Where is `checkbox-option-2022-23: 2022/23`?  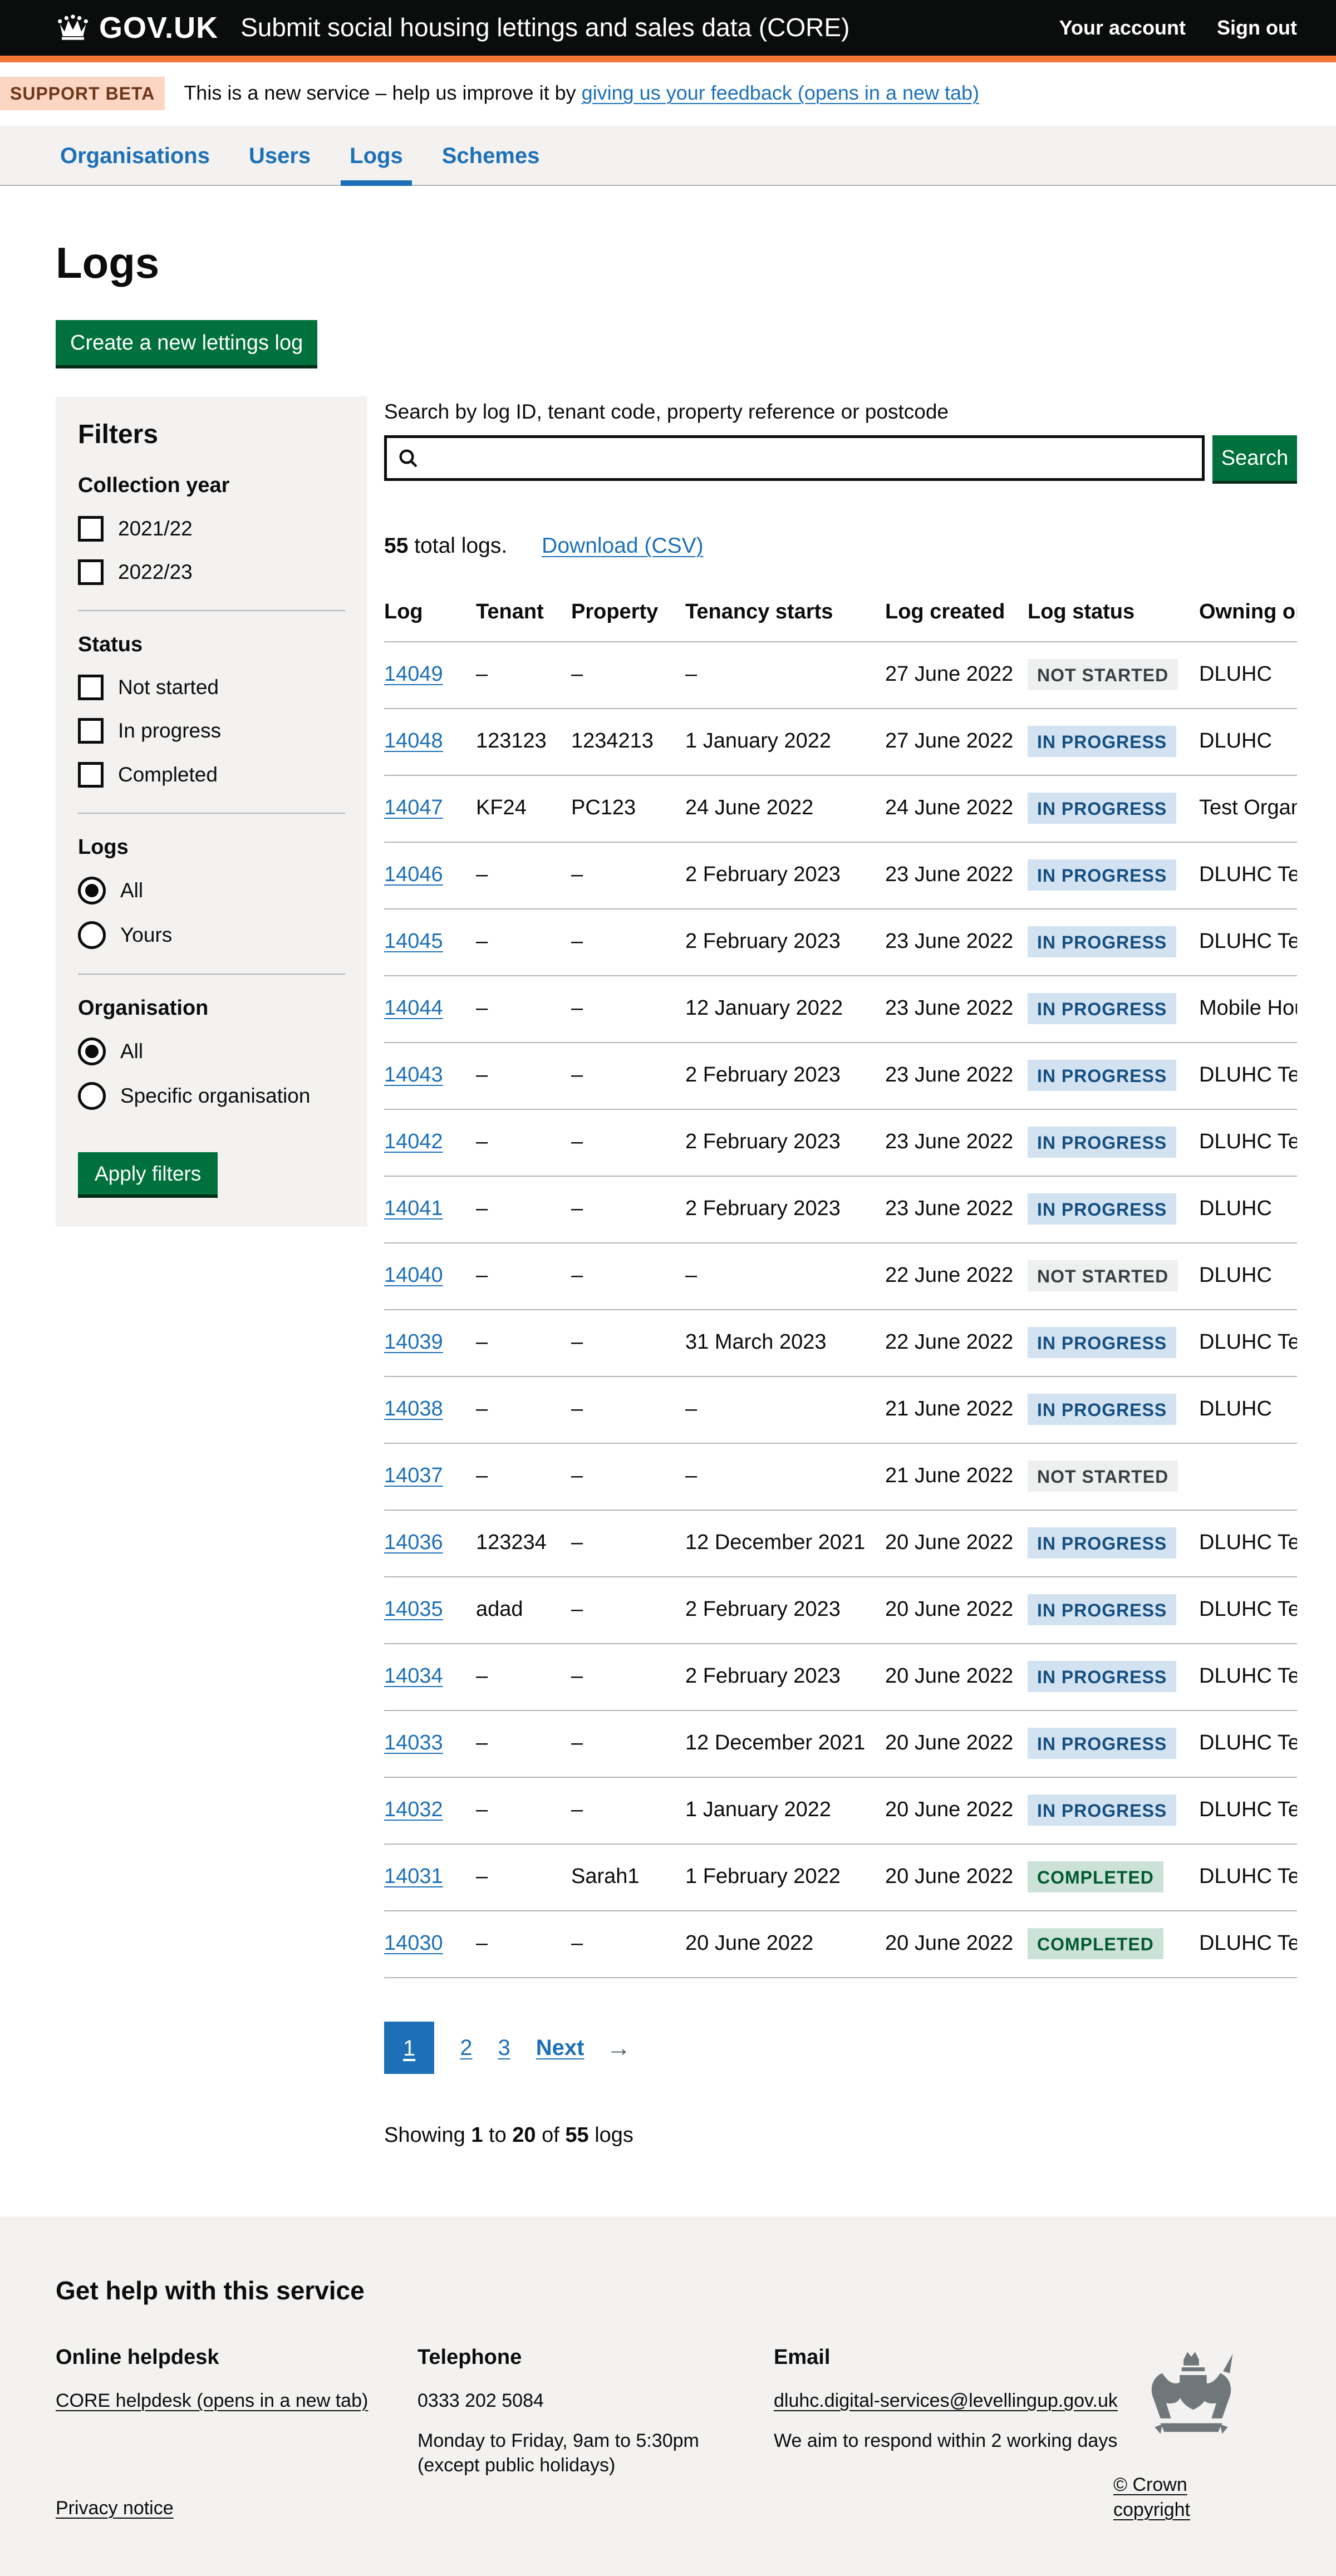 checkbox-option-2022-23: 2022/23 is located at coordinates (211, 572).